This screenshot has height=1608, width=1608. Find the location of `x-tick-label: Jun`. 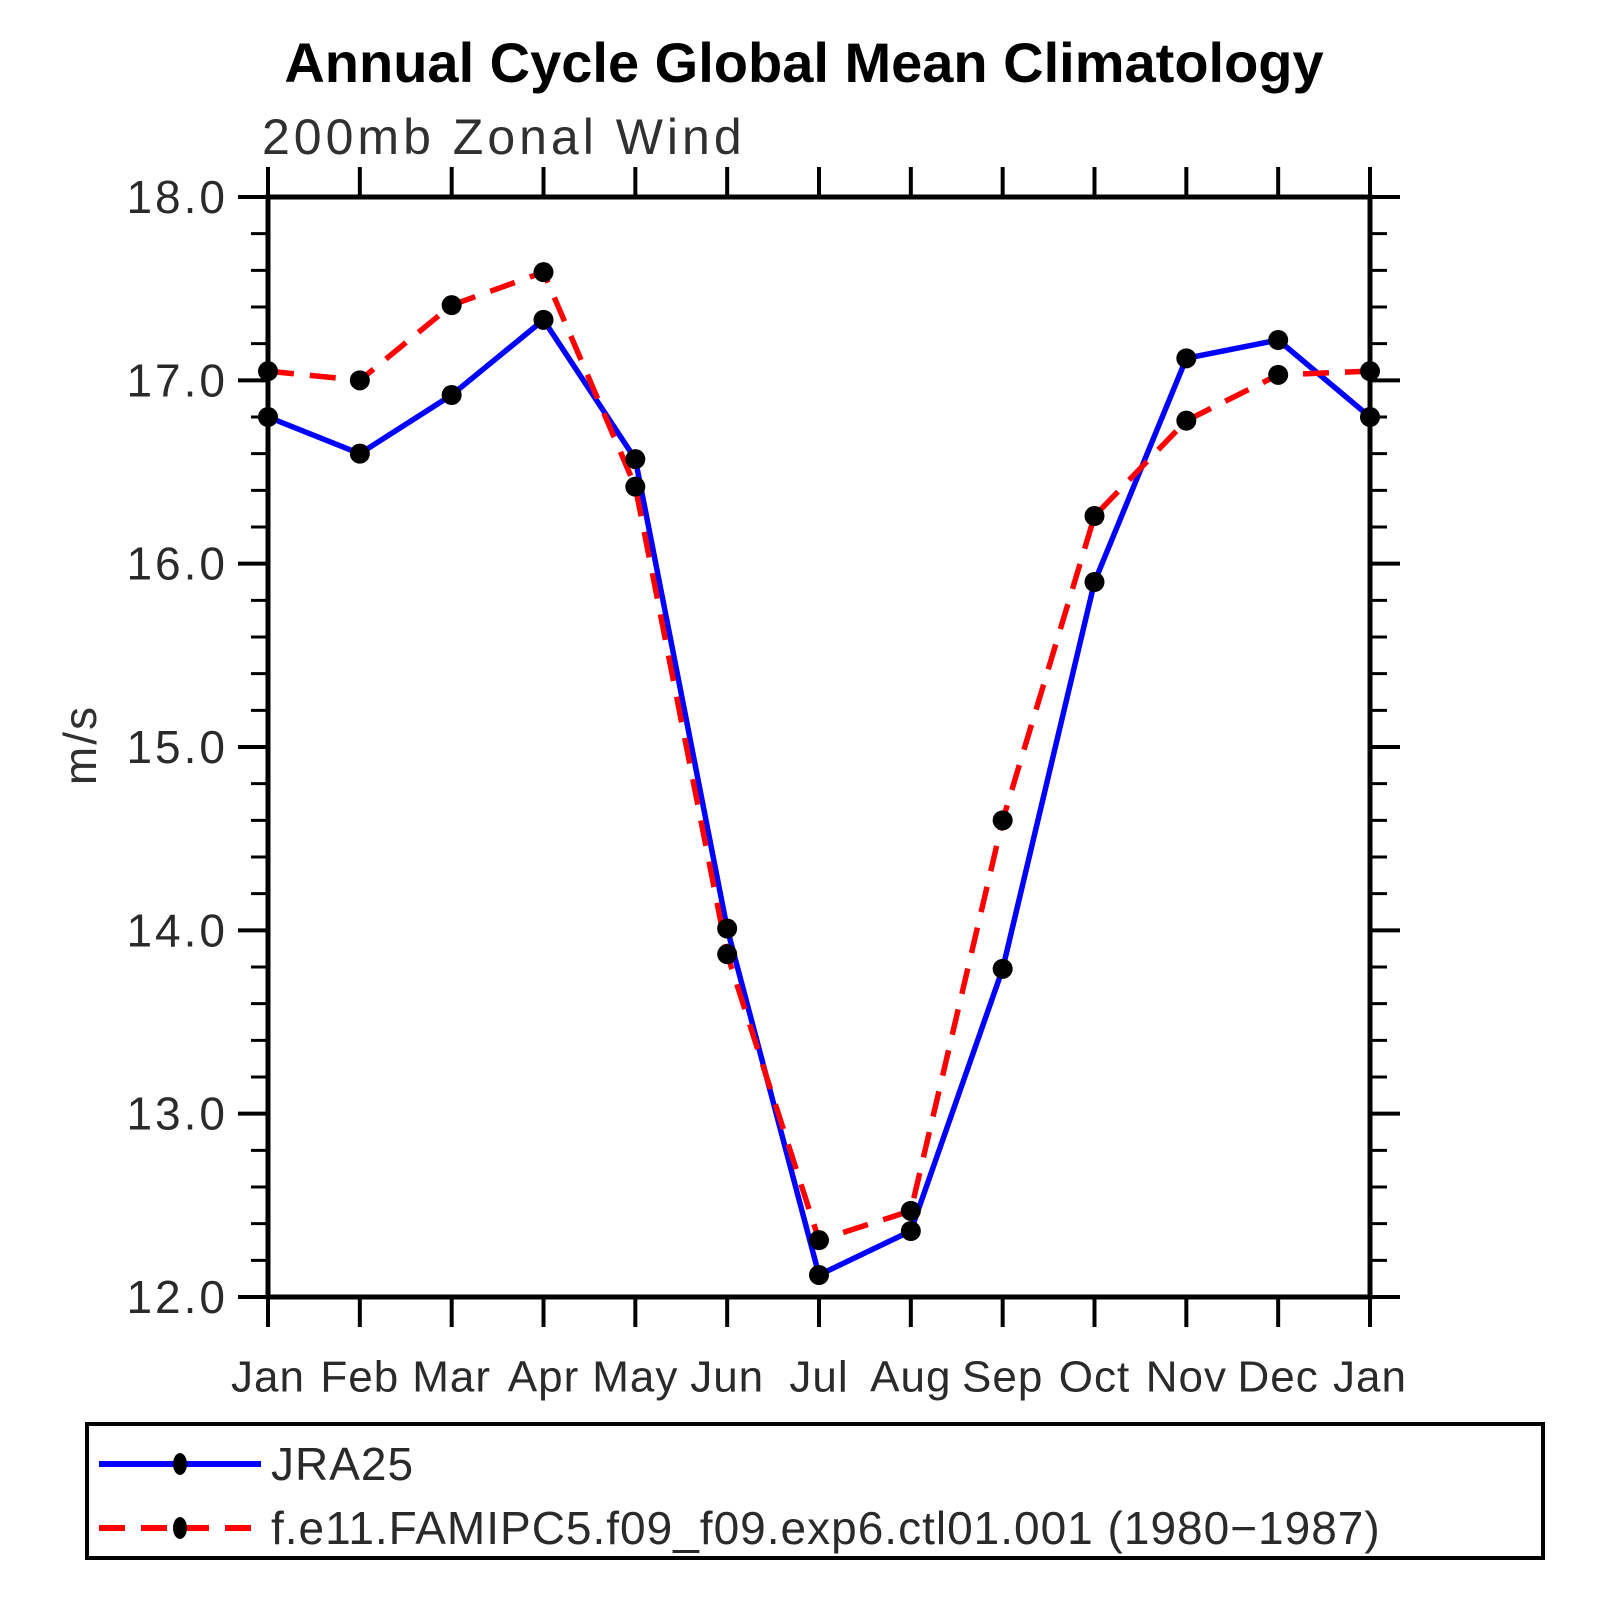

x-tick-label: Jun is located at coordinates (727, 1377).